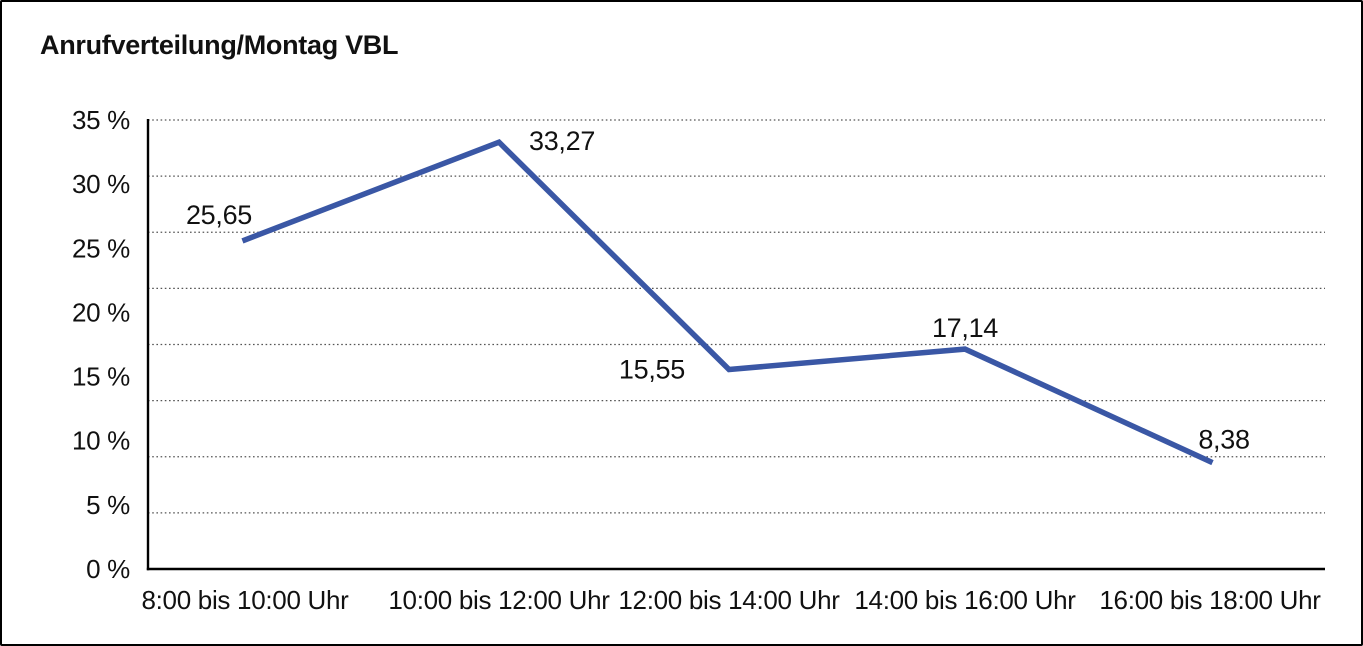 This screenshot has width=1363, height=646. I want to click on y-axis-tick-label: 35 %, so click(101, 120).